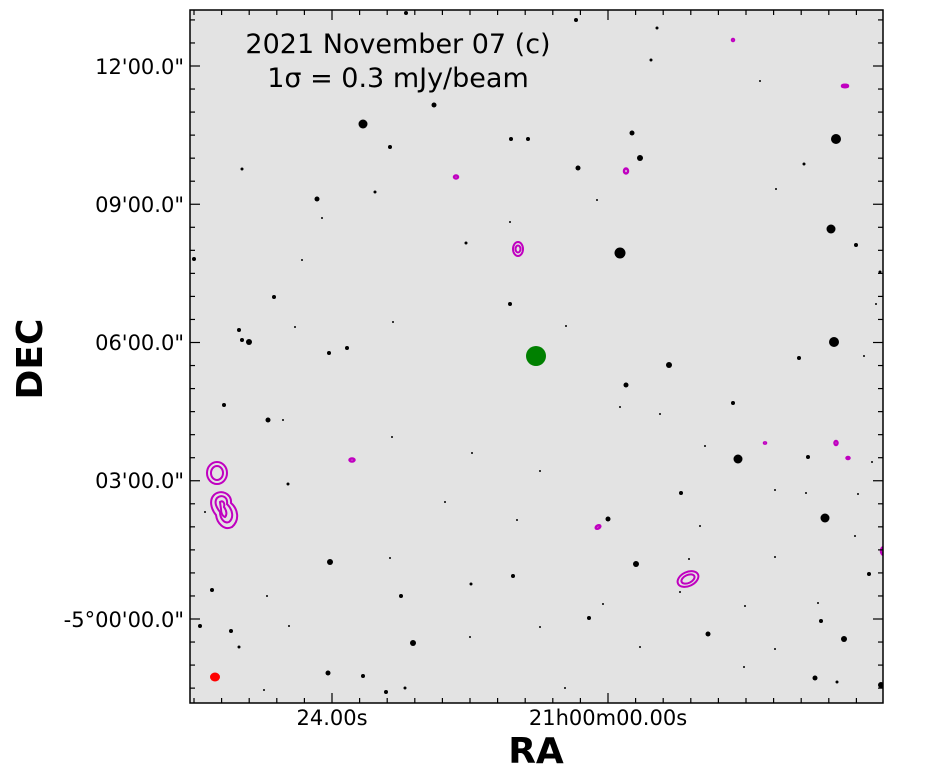  What do you see at coordinates (608, 718) in the screenshot?
I see `x-tick-label: 21h00m00.00s` at bounding box center [608, 718].